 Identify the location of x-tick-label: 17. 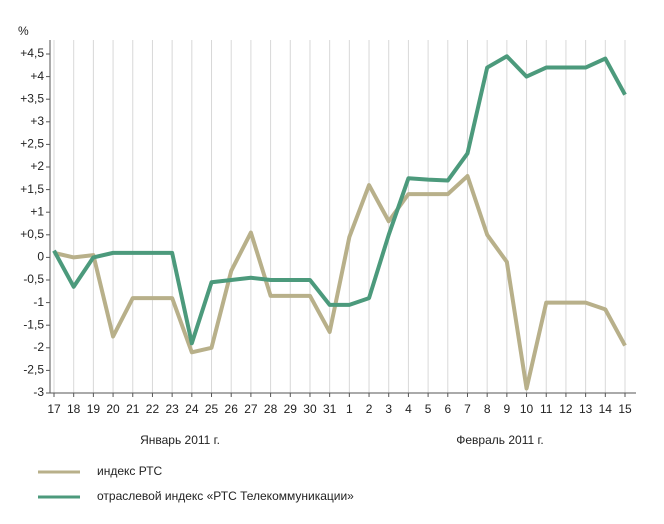
(54, 409).